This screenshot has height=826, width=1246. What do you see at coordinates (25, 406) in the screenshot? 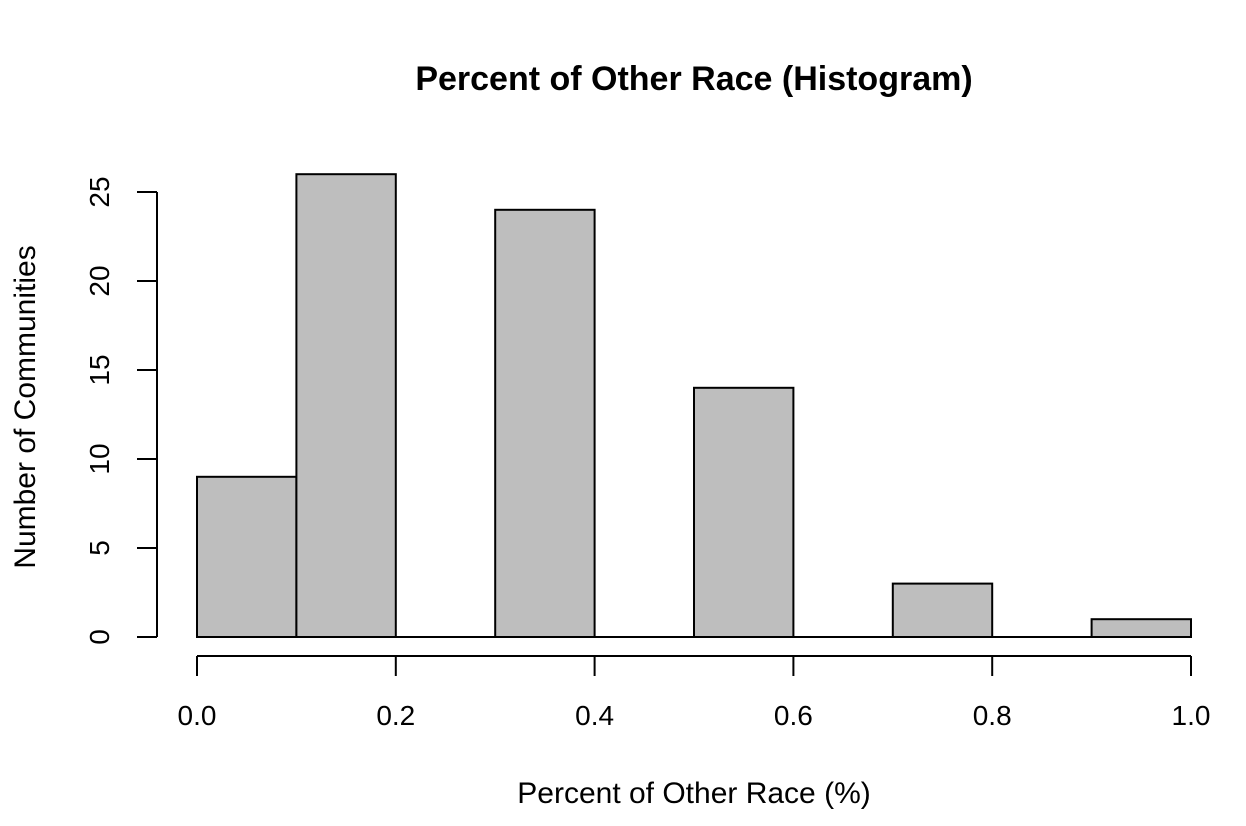
I see `y-axis-label: Number of Communities` at bounding box center [25, 406].